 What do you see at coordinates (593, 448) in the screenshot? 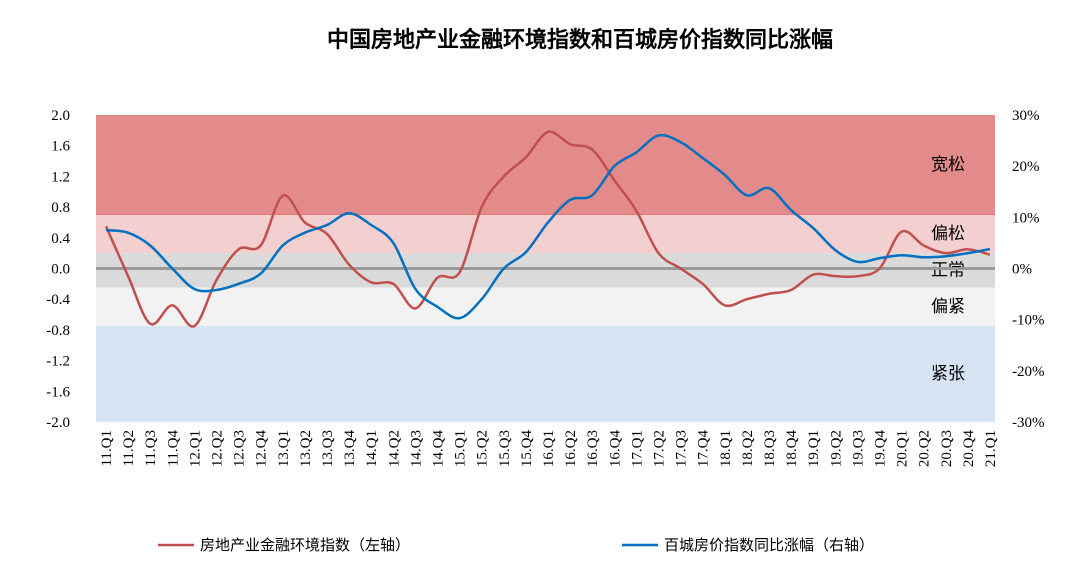
I see `x-tick-label: 16.Q3` at bounding box center [593, 448].